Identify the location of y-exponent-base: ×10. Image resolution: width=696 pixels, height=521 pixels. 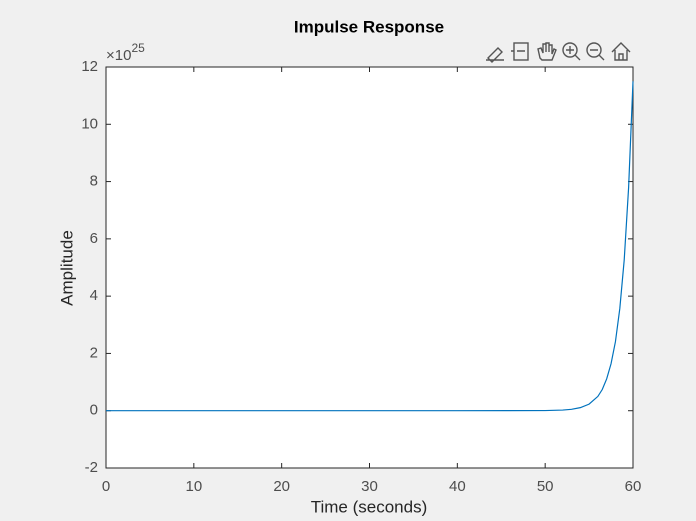
(118, 55).